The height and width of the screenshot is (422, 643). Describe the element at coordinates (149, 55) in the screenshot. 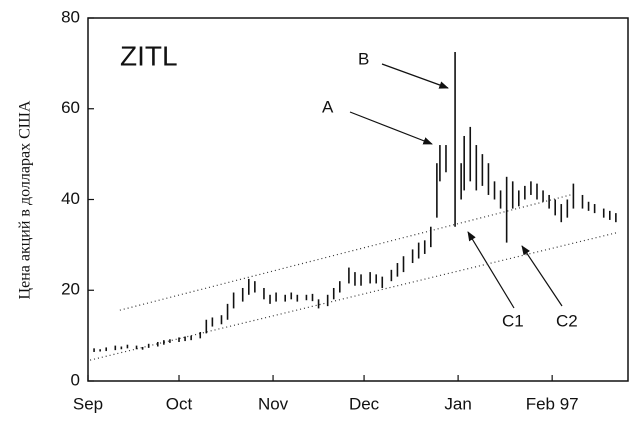

I see `chart-title: ZITL` at that location.